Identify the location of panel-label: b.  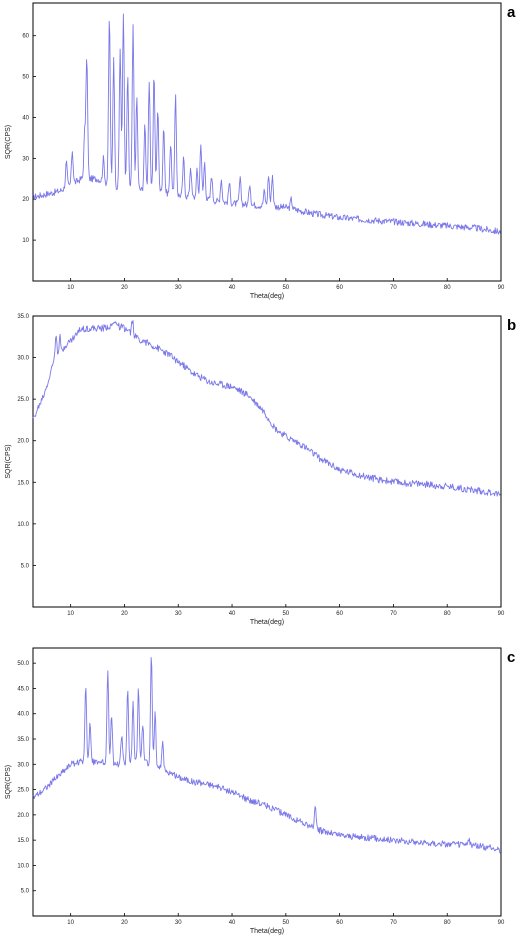
(511, 325).